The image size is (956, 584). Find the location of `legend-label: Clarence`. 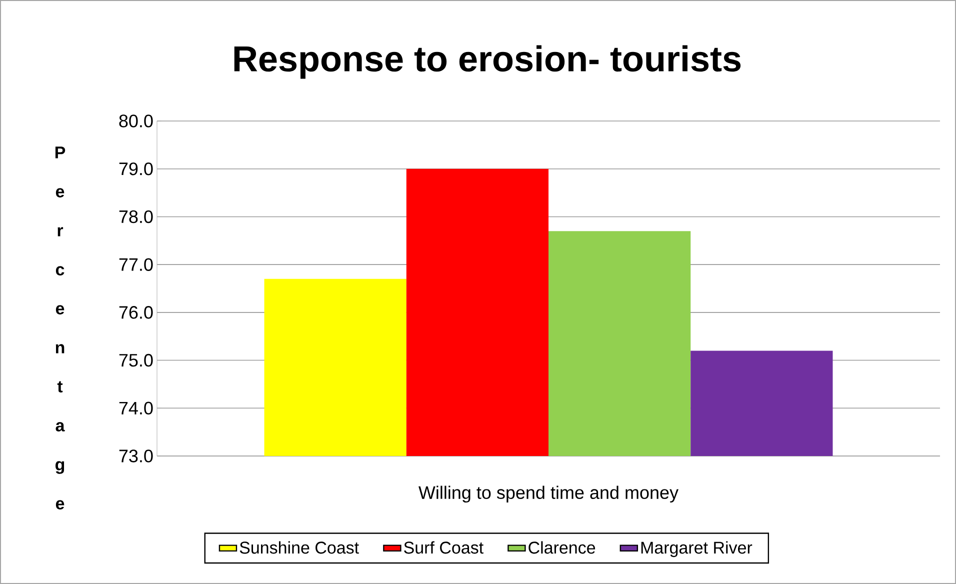

legend-label: Clarence is located at coordinates (562, 547).